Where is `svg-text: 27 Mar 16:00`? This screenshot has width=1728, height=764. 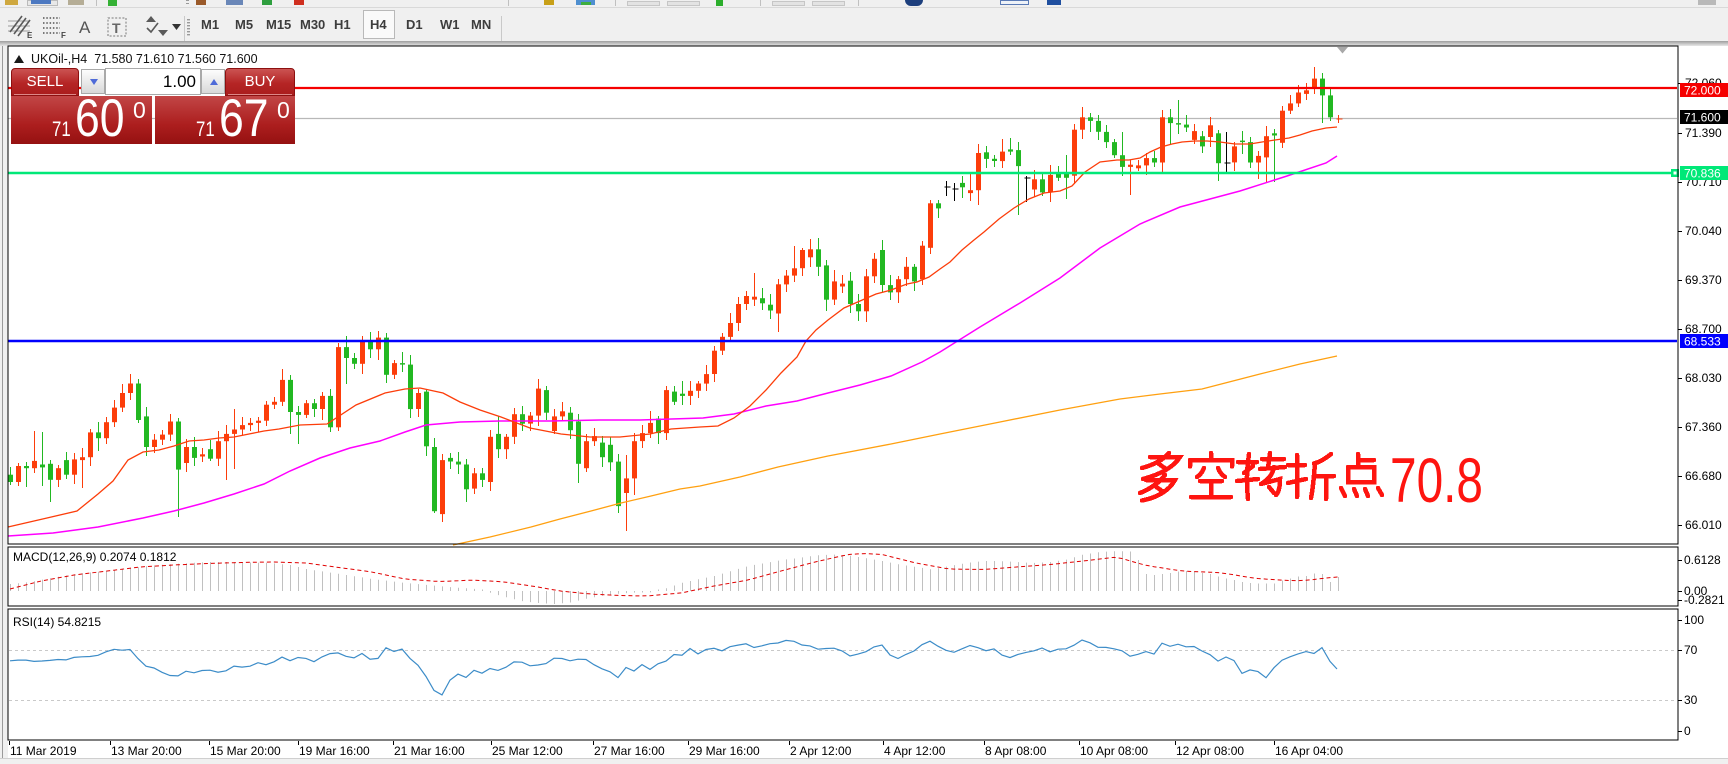
svg-text: 27 Mar 16:00 is located at coordinates (629, 751).